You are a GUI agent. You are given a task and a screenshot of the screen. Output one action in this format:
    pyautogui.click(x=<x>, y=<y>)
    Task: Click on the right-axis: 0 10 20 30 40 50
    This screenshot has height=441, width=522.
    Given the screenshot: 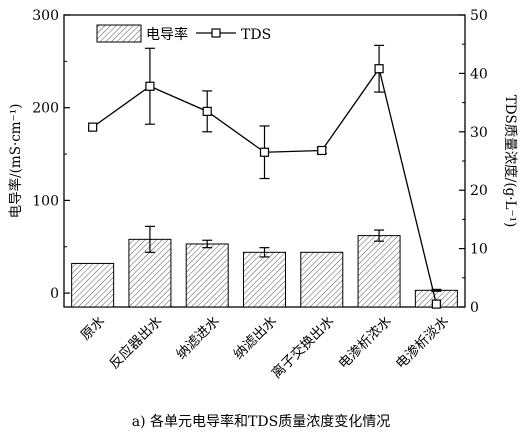 What is the action you would take?
    pyautogui.click(x=473, y=162)
    